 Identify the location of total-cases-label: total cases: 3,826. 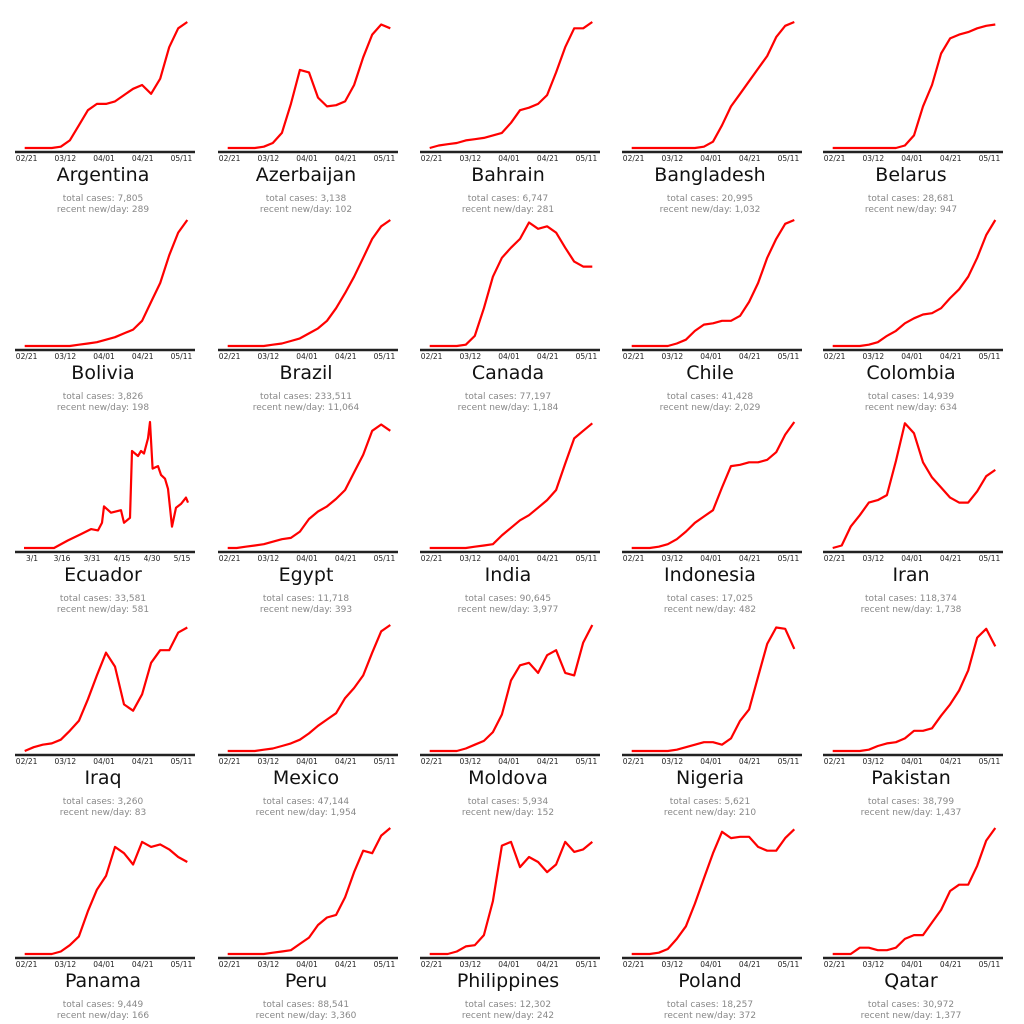
(103, 397).